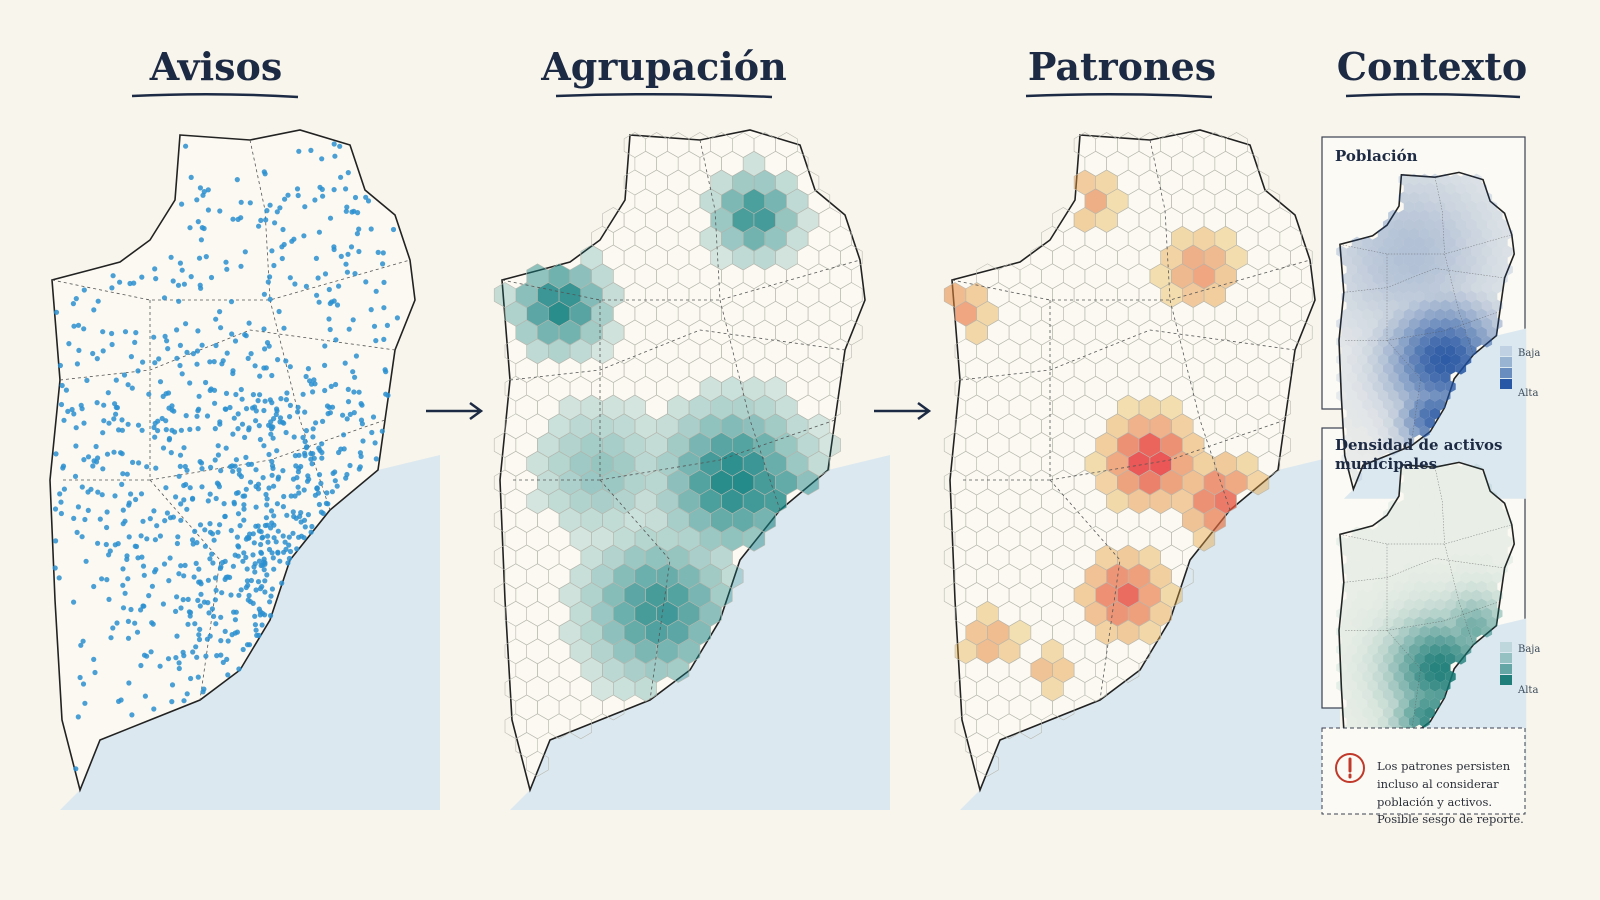 This screenshot has width=1600, height=900. What do you see at coordinates (1506, 351) in the screenshot?
I see `legend-swatch` at bounding box center [1506, 351].